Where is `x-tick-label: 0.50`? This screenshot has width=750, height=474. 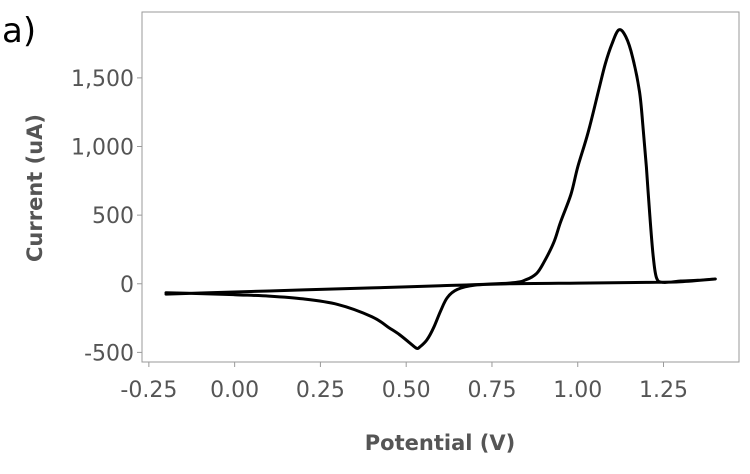 x-tick-label: 0.50 is located at coordinates (406, 390).